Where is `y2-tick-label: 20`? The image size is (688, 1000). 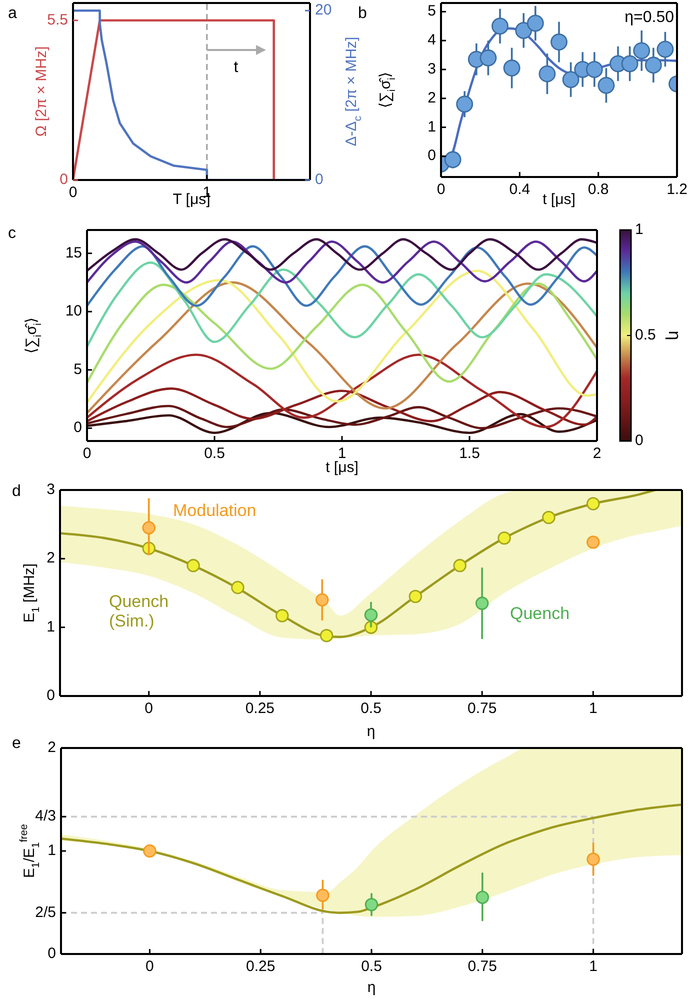
y2-tick-label: 20 is located at coordinates (323, 10).